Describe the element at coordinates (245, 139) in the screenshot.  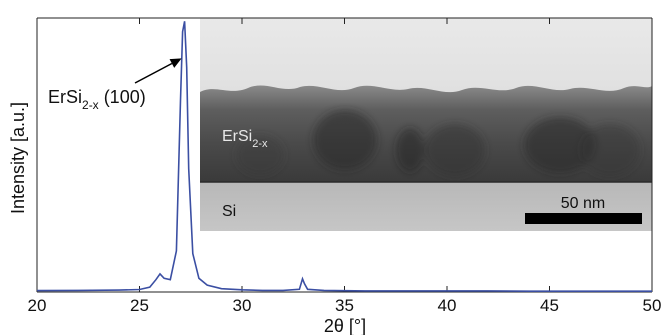
I see `inset-layer-label: ErSi2-x` at that location.